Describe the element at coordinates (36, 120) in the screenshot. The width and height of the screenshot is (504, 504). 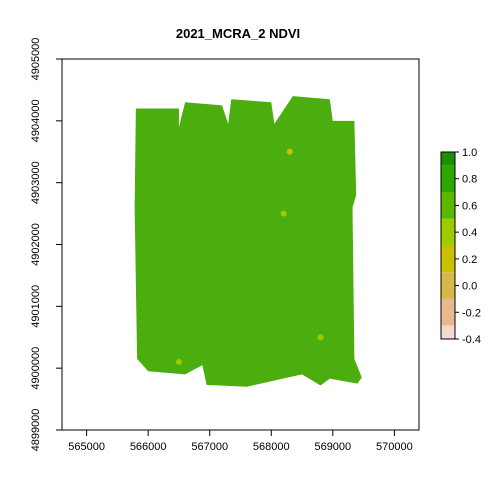
I see `y-tick-label-5: 4904000` at that location.